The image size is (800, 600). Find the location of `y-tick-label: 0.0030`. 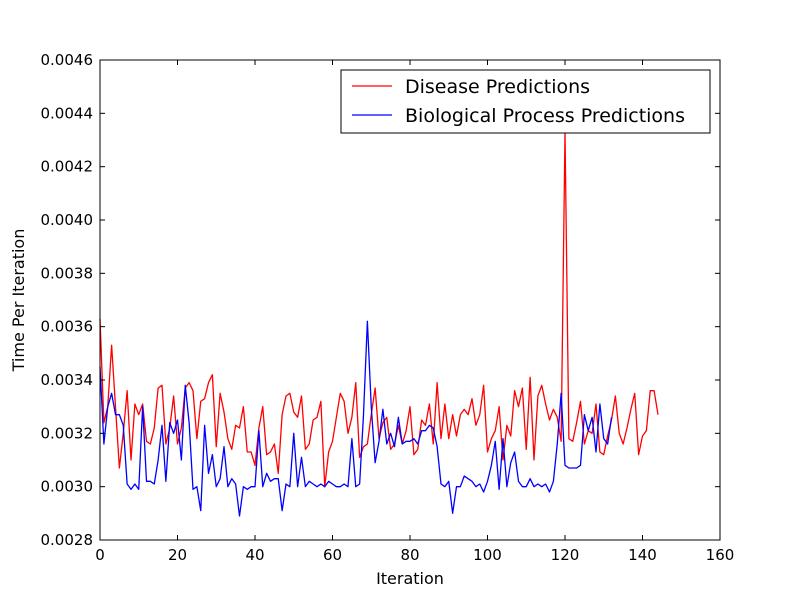

y-tick-label: 0.0030 is located at coordinates (67, 487).